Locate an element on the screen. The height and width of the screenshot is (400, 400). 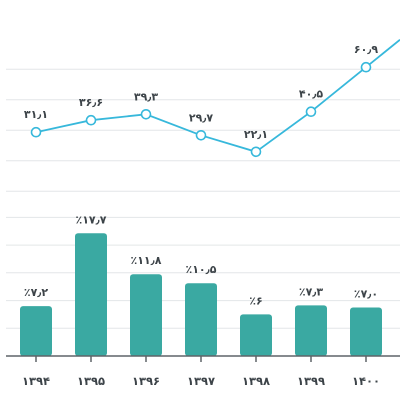
bar-value-label: ٪۷٫۲ is located at coordinates (36, 292).